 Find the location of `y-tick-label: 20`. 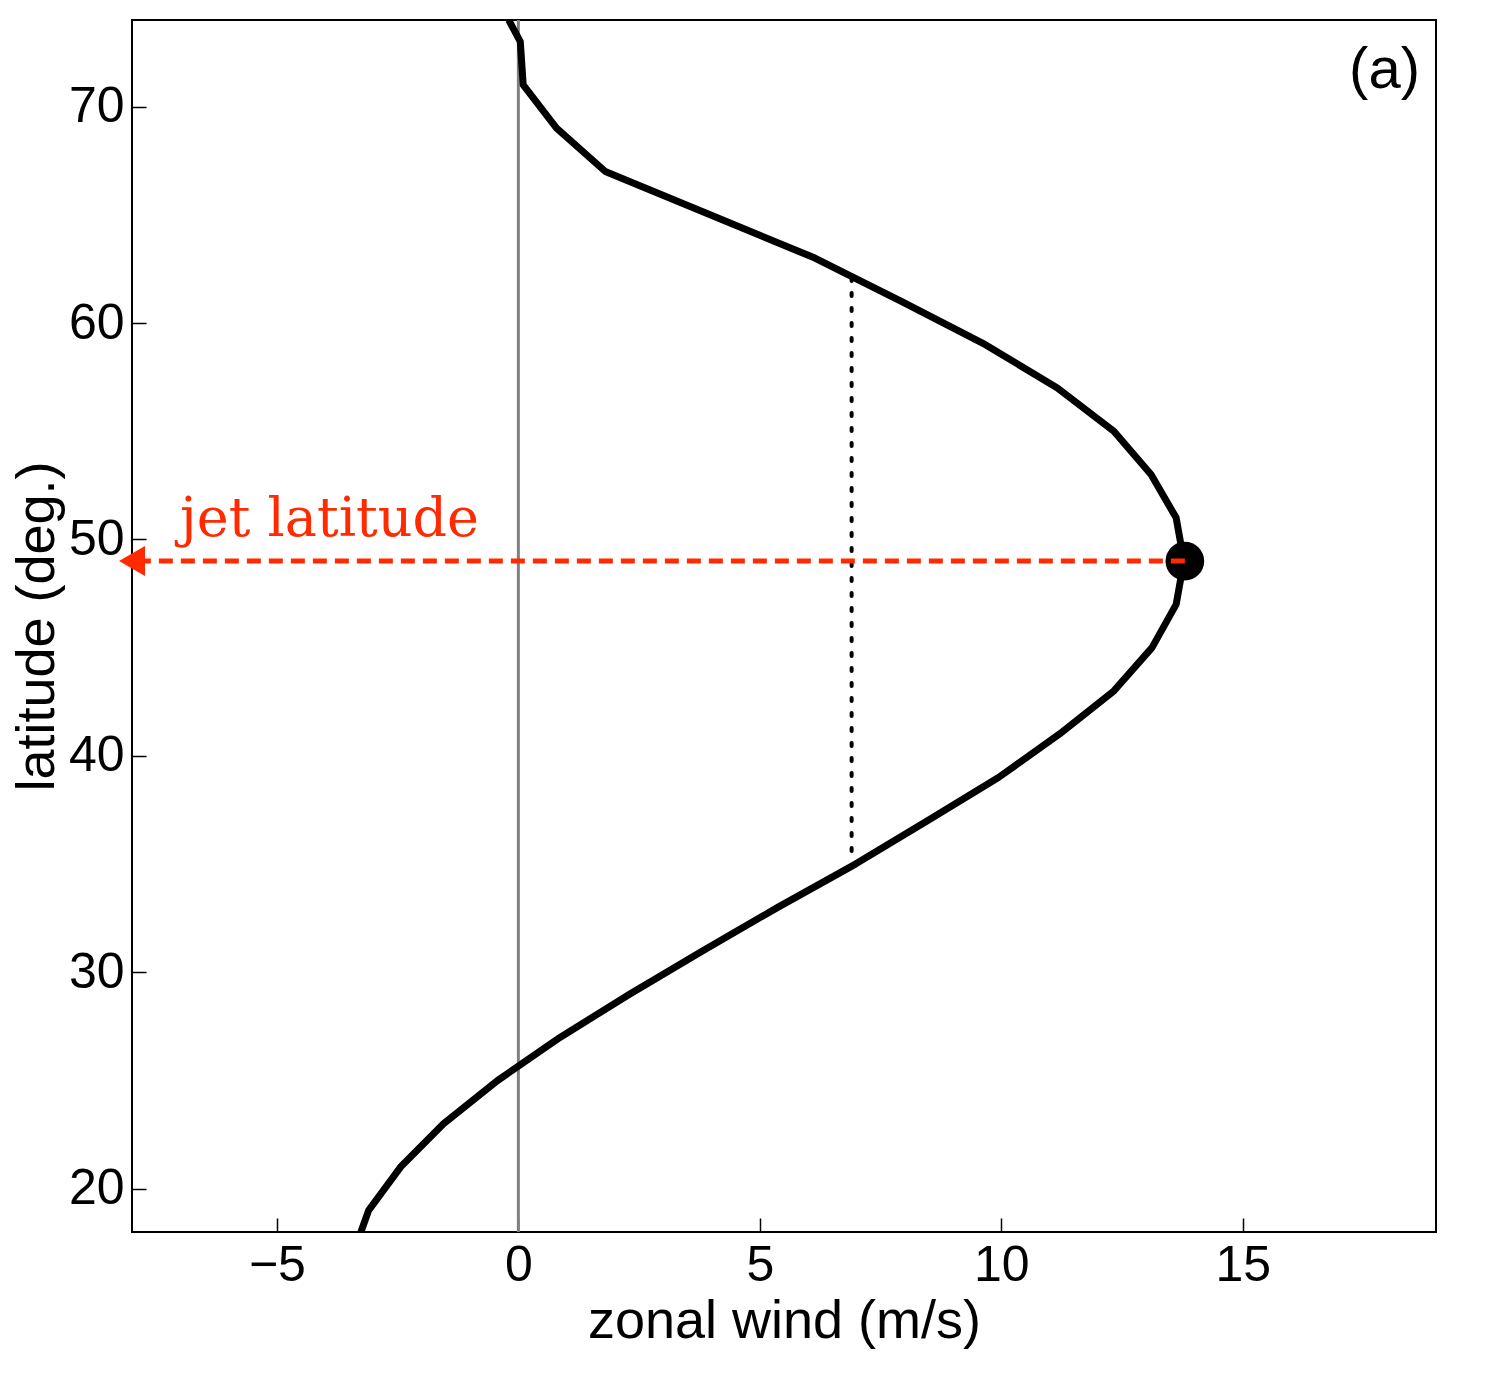

y-tick-label: 20 is located at coordinates (96, 1187).